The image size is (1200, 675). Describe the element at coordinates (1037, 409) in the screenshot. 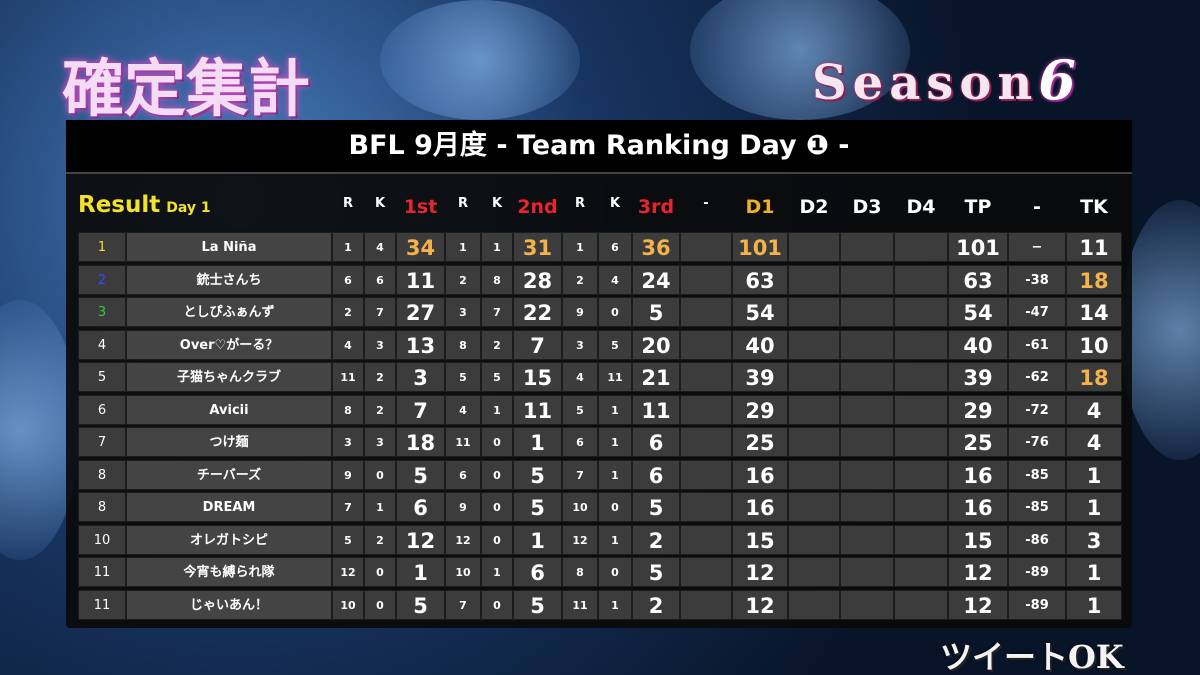

I see `table-cell: -72` at that location.